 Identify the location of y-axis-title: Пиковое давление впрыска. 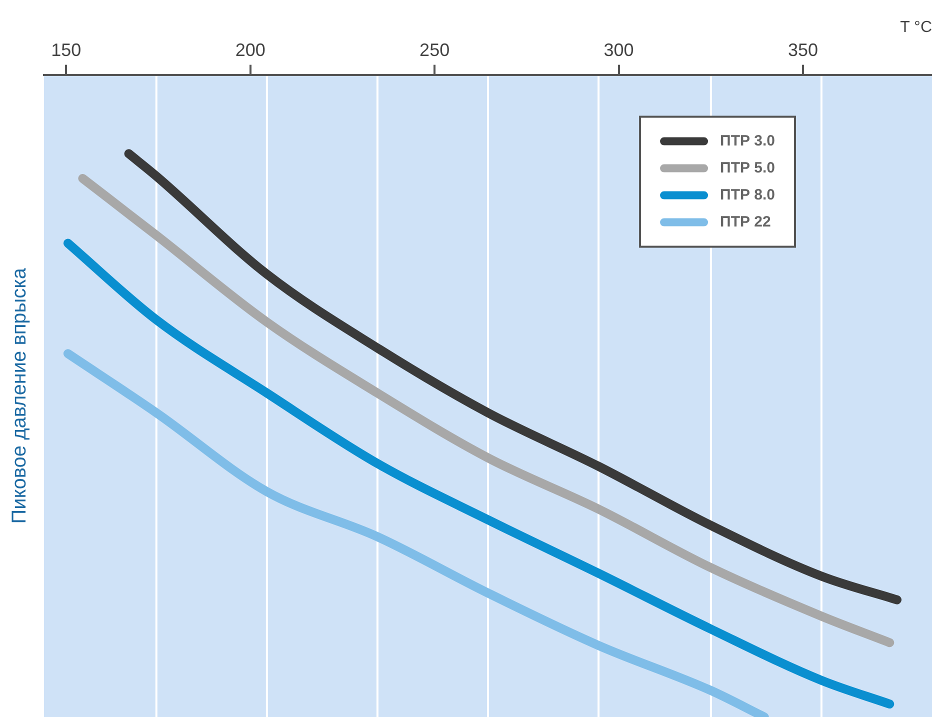
(19, 395).